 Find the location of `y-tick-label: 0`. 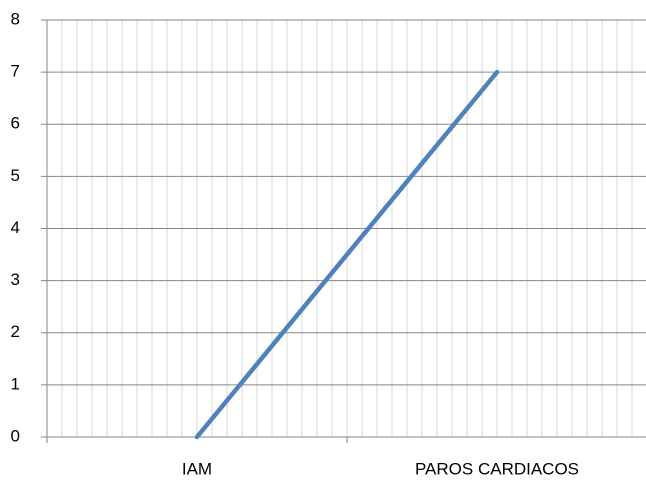

y-tick-label: 0 is located at coordinates (15, 435).